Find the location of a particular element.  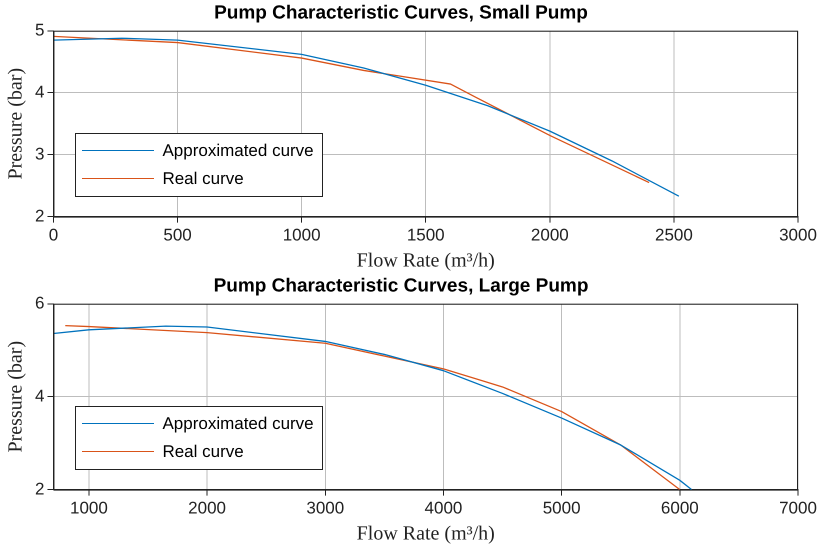

y-tick-label: 5 is located at coordinates (39, 30).